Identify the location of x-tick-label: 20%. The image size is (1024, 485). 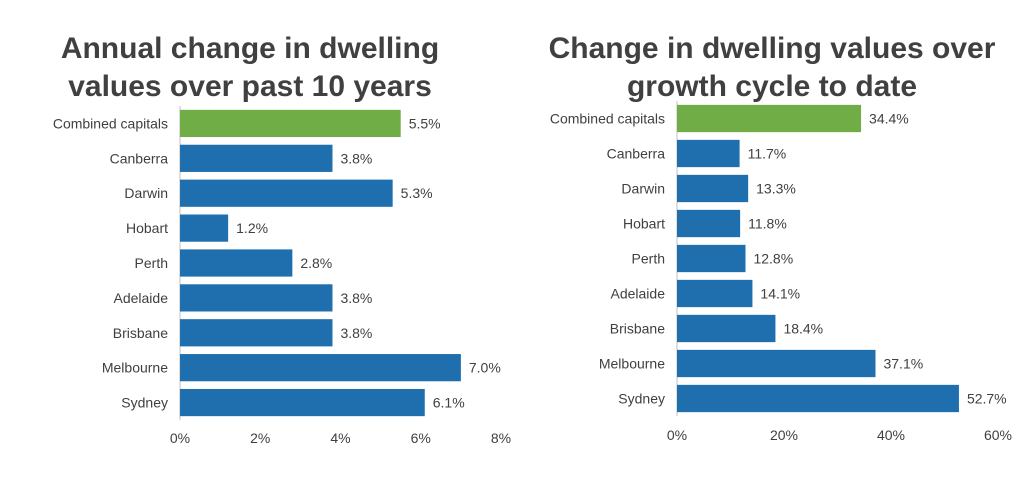
(784, 435).